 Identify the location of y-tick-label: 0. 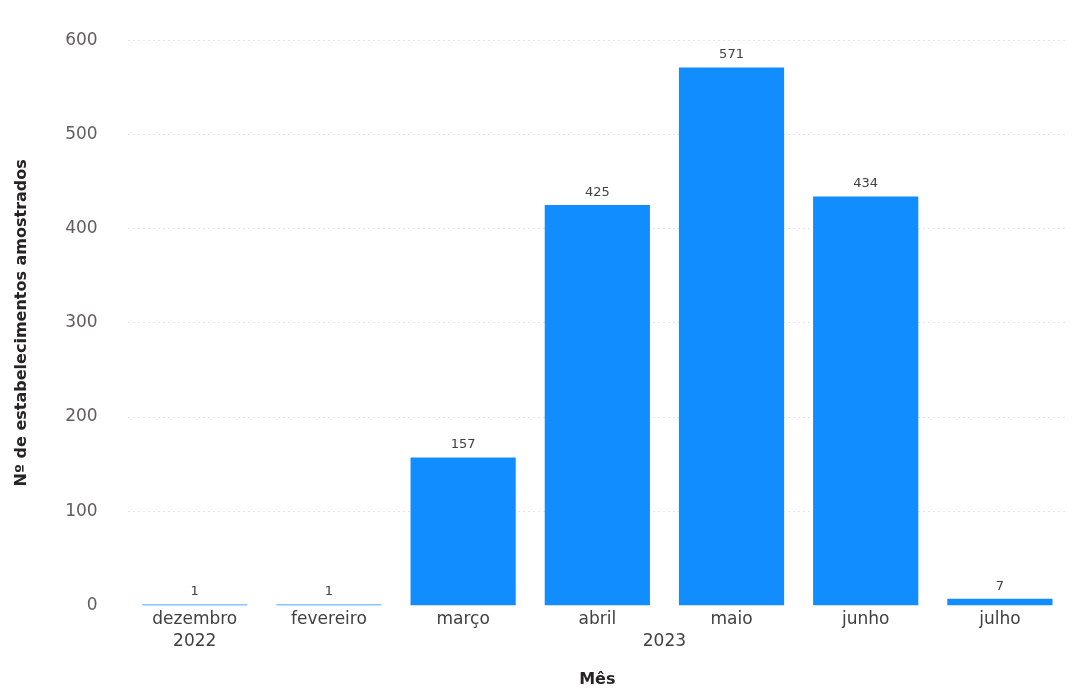
(92, 603).